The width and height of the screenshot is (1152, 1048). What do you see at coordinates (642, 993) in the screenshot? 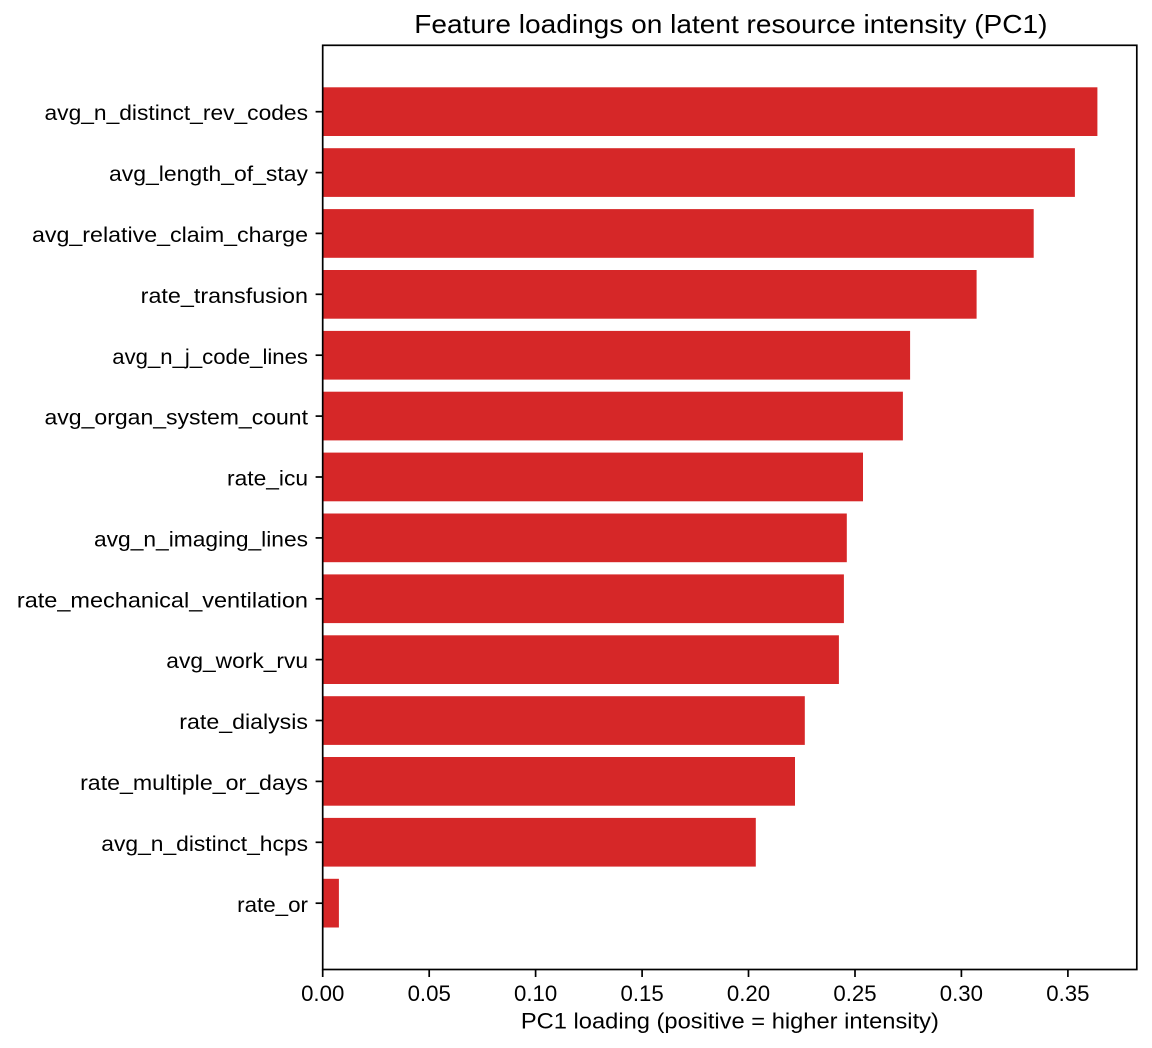
I see `svg-text: 0.15` at bounding box center [642, 993].